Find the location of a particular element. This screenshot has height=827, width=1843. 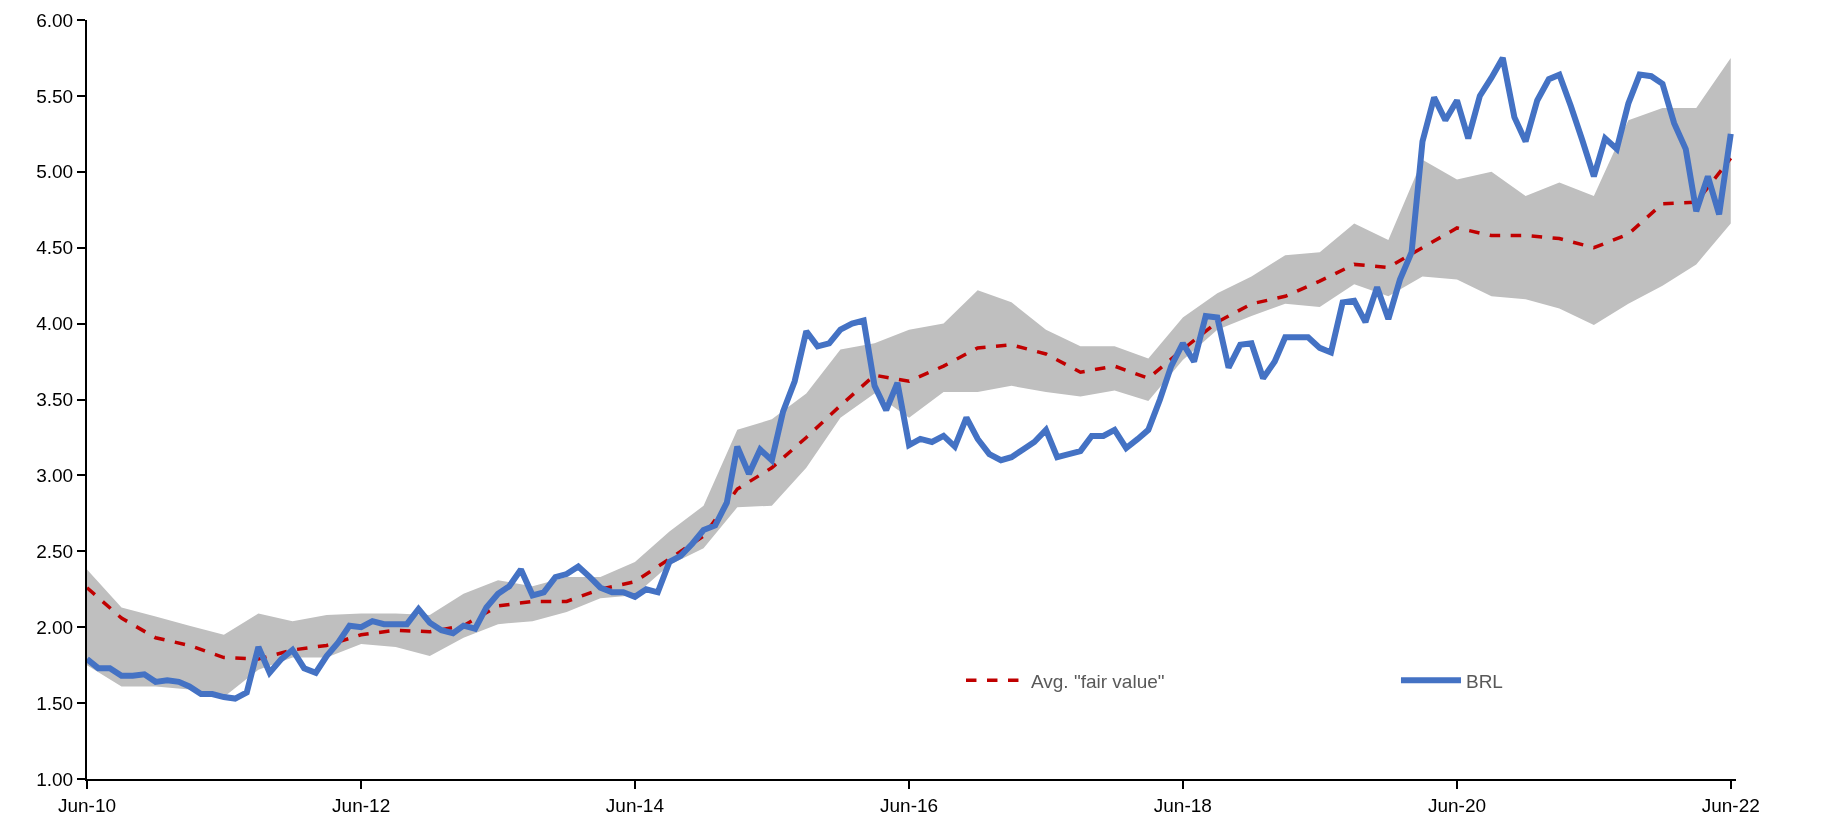

y-tick-label: 1.50 is located at coordinates (55, 703).